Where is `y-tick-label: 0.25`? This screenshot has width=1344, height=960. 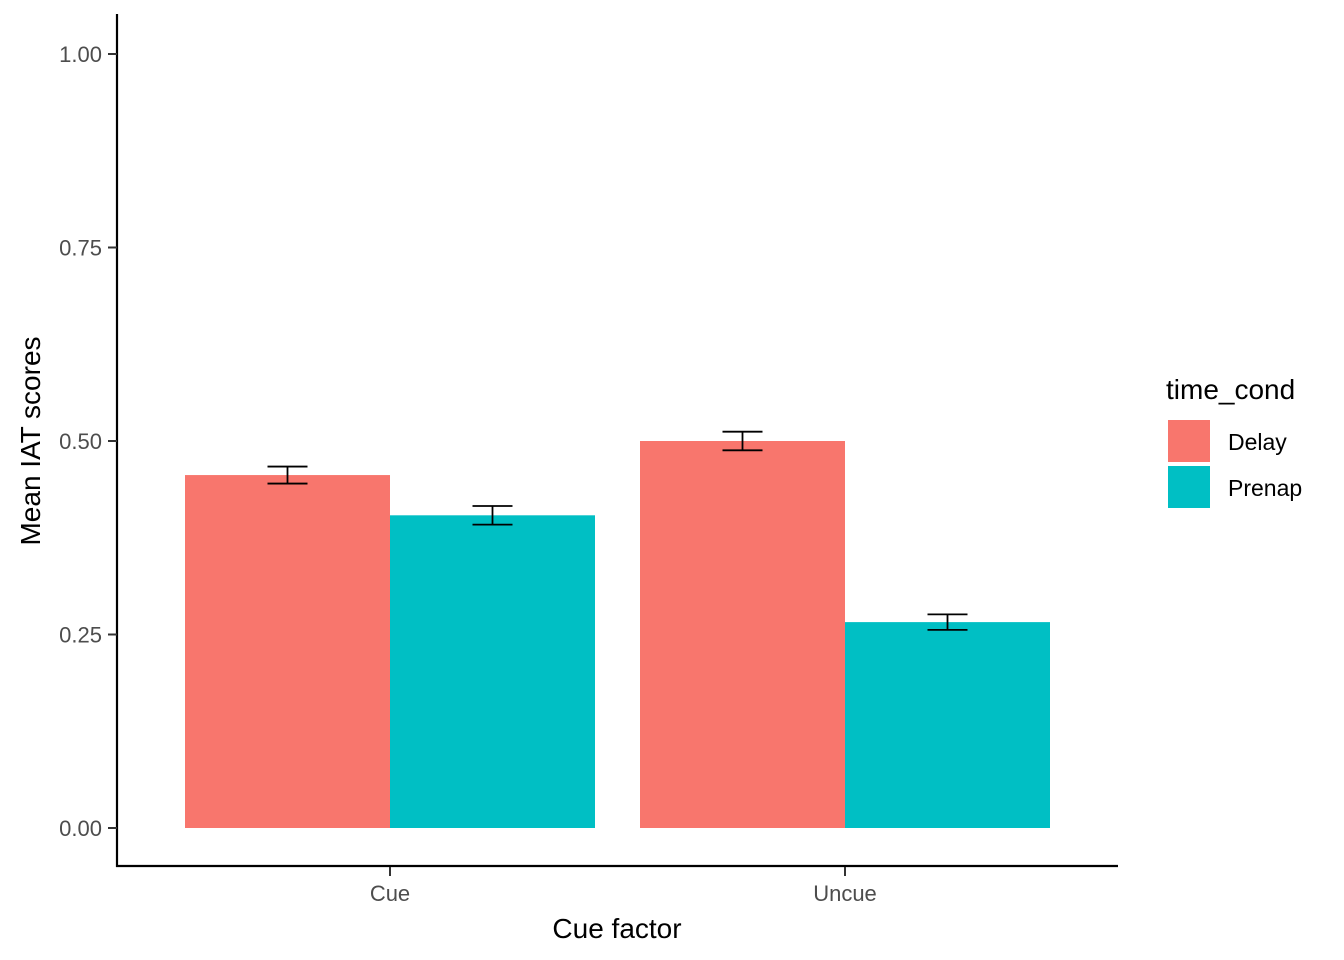
y-tick-label: 0.25 is located at coordinates (80, 635).